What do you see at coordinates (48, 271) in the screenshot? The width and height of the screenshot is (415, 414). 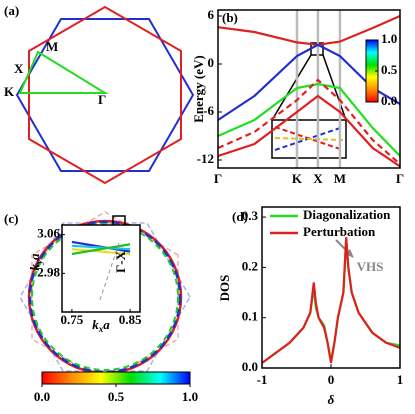 I see `y-tick-label: 2.98` at bounding box center [48, 271].